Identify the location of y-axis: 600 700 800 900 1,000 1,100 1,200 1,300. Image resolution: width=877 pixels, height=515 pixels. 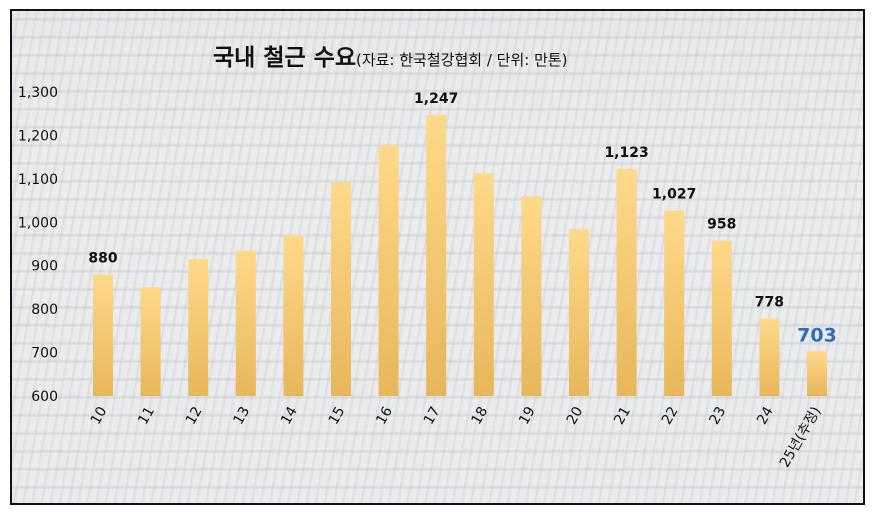
(38, 245).